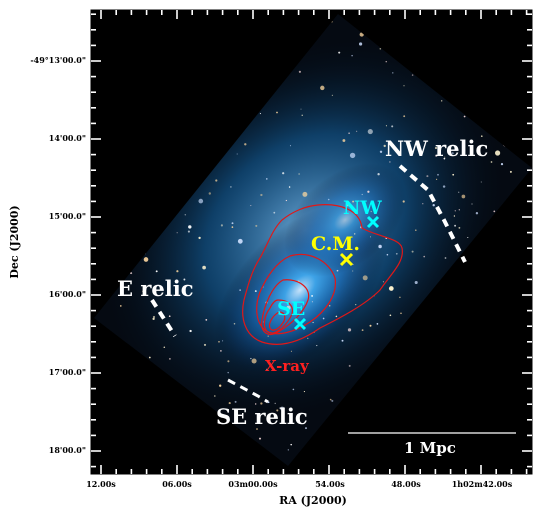  What do you see at coordinates (436, 148) in the screenshot?
I see `nw-relic-label: NW relic` at bounding box center [436, 148].